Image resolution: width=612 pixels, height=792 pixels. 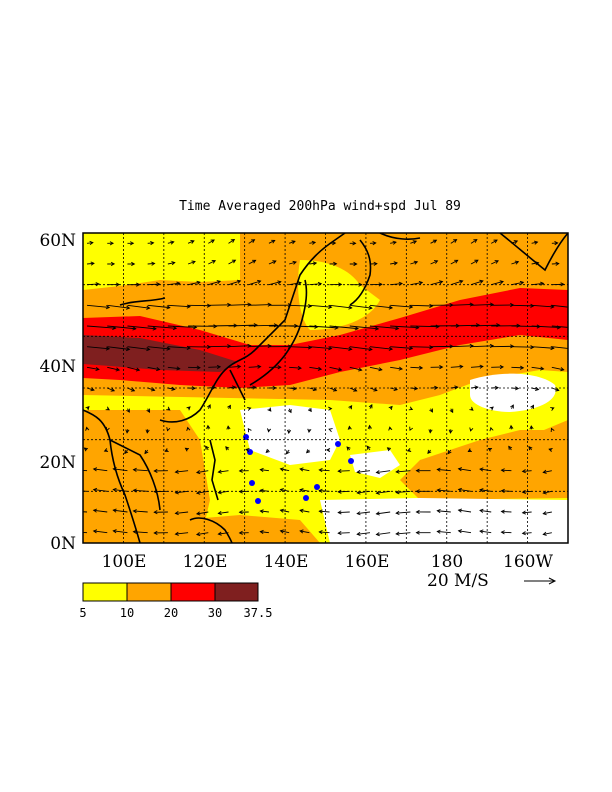 What do you see at coordinates (492, 581) in the screenshot?
I see `vector-key: 20 M/S` at bounding box center [492, 581].